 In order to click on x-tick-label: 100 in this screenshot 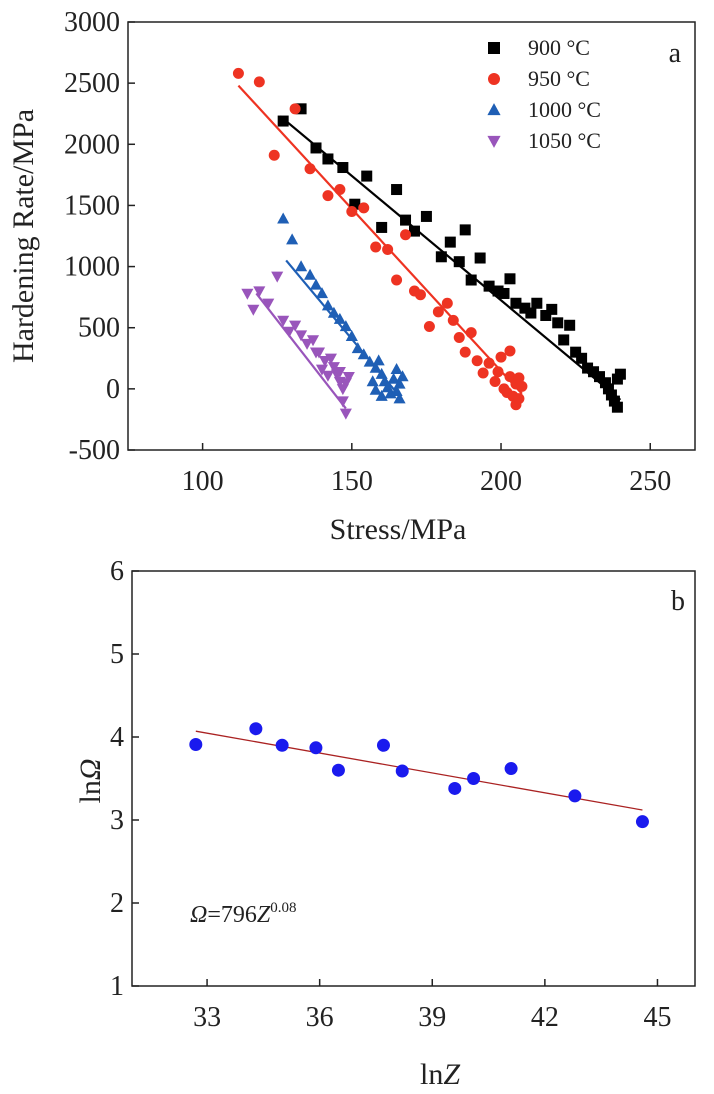, I will do `click(203, 481)`.